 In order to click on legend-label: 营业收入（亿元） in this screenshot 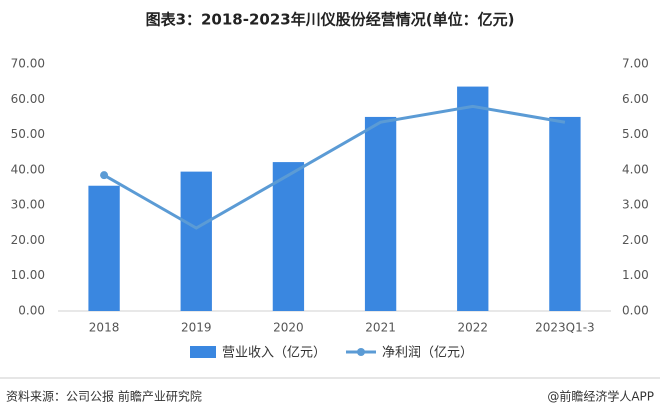, I will do `click(274, 353)`.